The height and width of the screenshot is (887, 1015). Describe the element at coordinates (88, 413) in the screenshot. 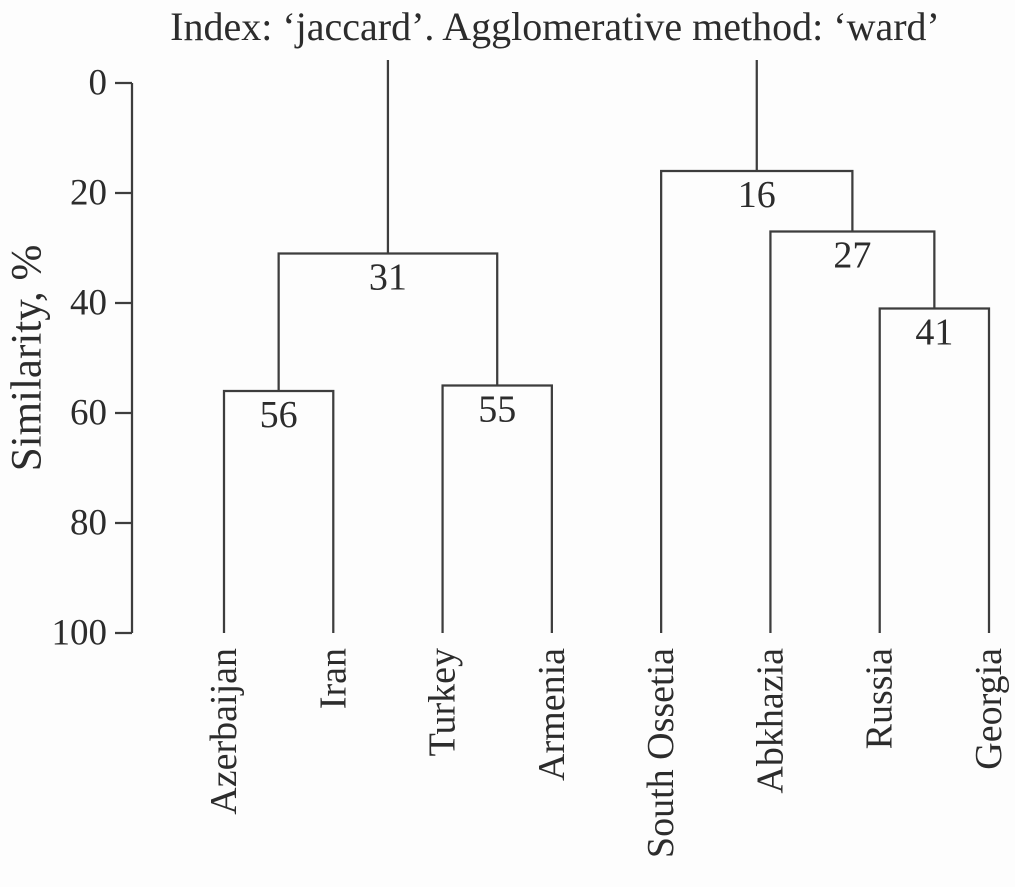

I see `y-tick-label: 60` at that location.